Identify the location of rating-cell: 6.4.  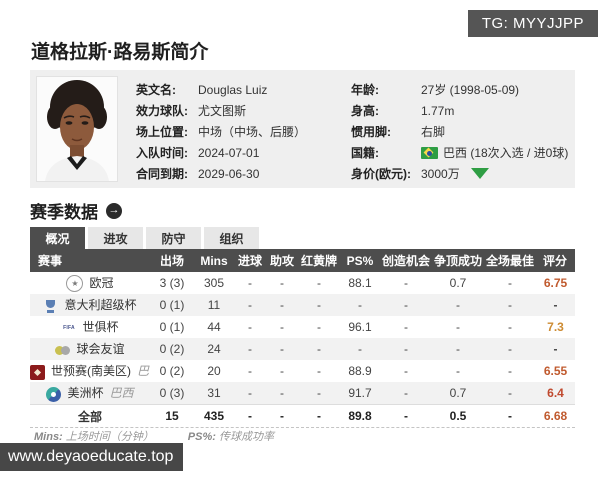
(555, 393).